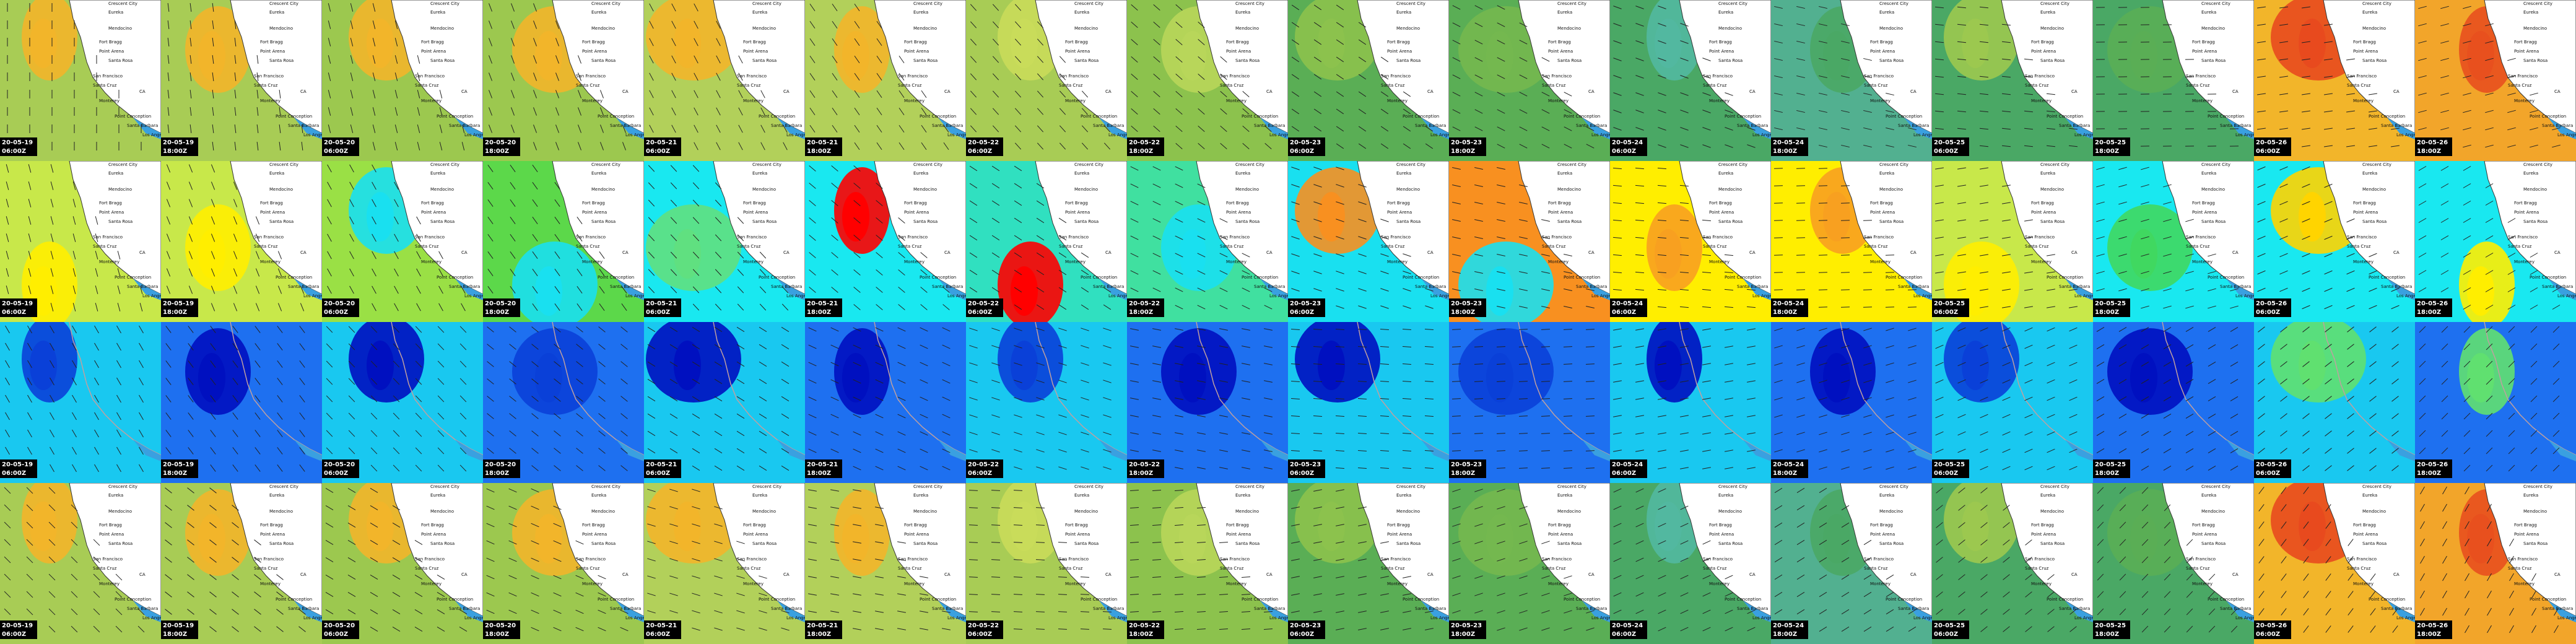 This screenshot has height=644, width=2576. Describe the element at coordinates (2526, 534) in the screenshot. I see `place-label: Point Arena` at that location.